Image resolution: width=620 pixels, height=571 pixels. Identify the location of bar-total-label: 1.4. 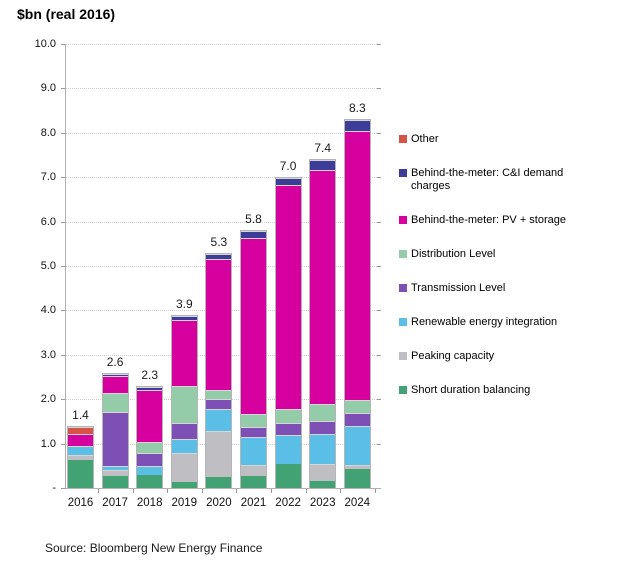
(80, 414).